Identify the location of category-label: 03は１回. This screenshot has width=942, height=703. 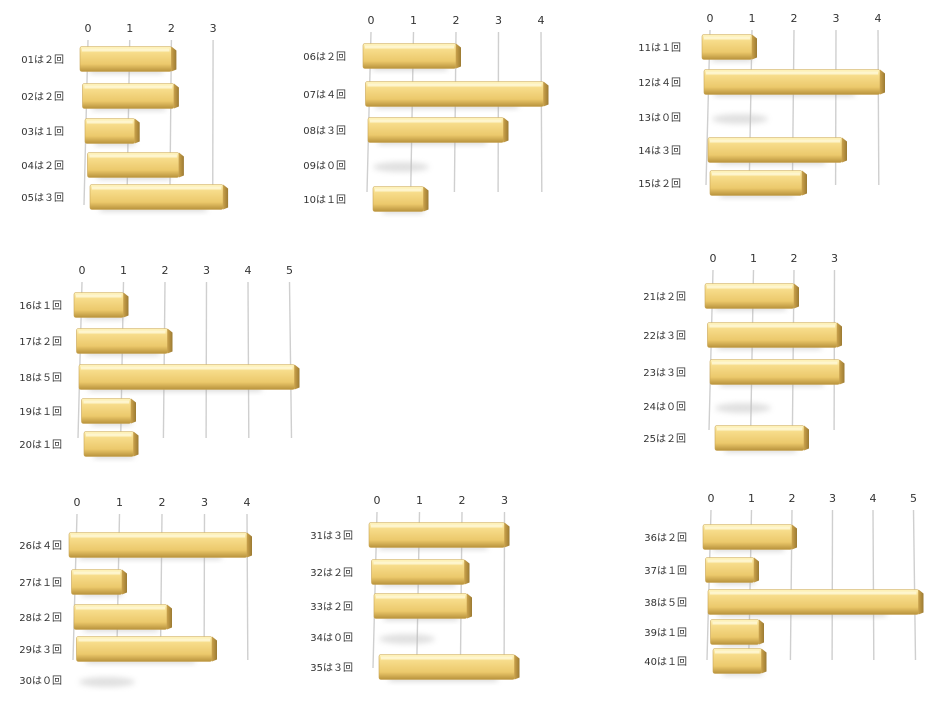
(42, 132).